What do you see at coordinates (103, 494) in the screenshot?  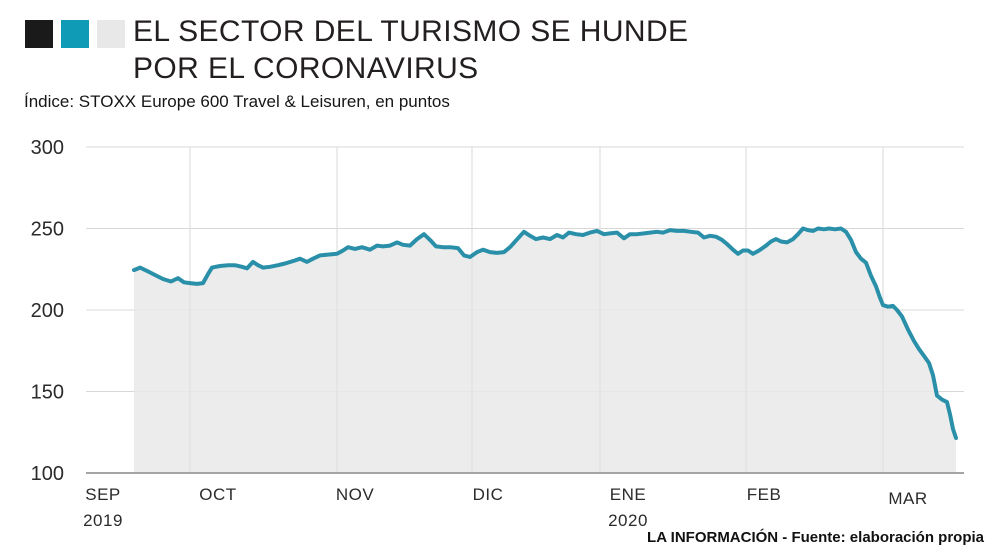 I see `x-tick-label: SEP` at bounding box center [103, 494].